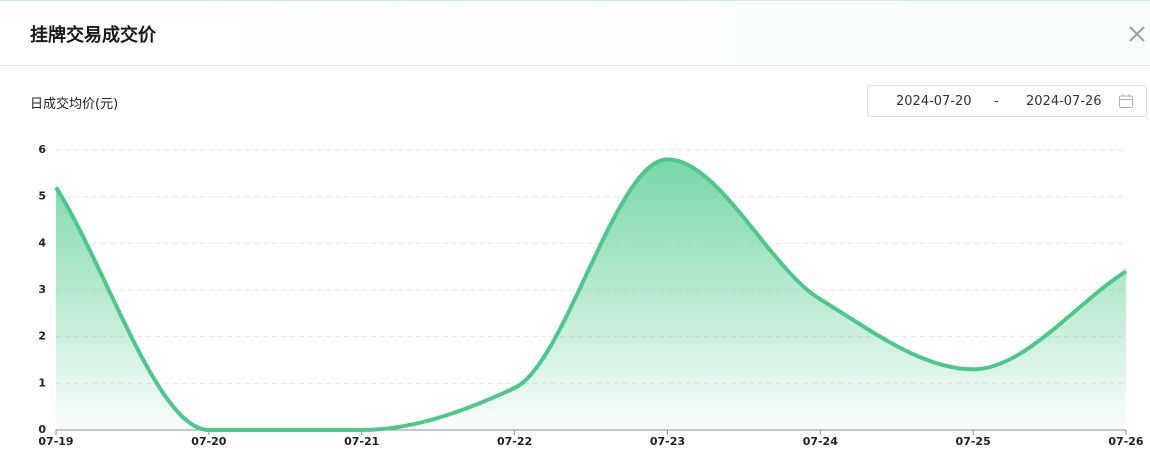 This screenshot has height=469, width=1150. Describe the element at coordinates (42, 289) in the screenshot. I see `y-tick-label: 3` at that location.